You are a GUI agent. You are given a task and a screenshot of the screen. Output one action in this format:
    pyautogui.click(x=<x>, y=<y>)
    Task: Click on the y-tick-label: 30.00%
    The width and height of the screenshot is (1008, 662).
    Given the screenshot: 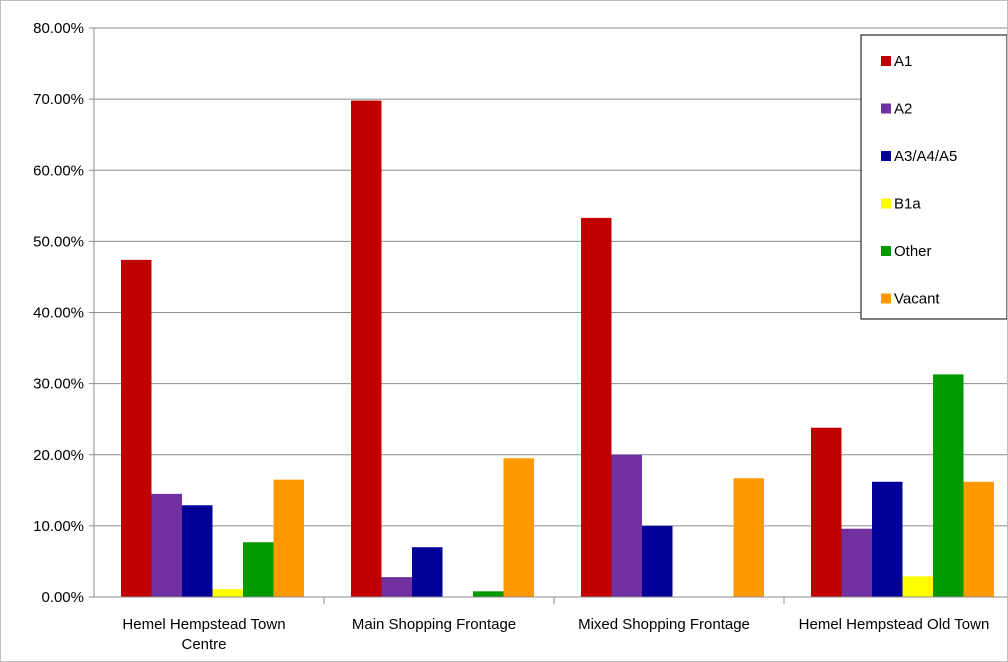 What is the action you would take?
    pyautogui.click(x=58, y=384)
    